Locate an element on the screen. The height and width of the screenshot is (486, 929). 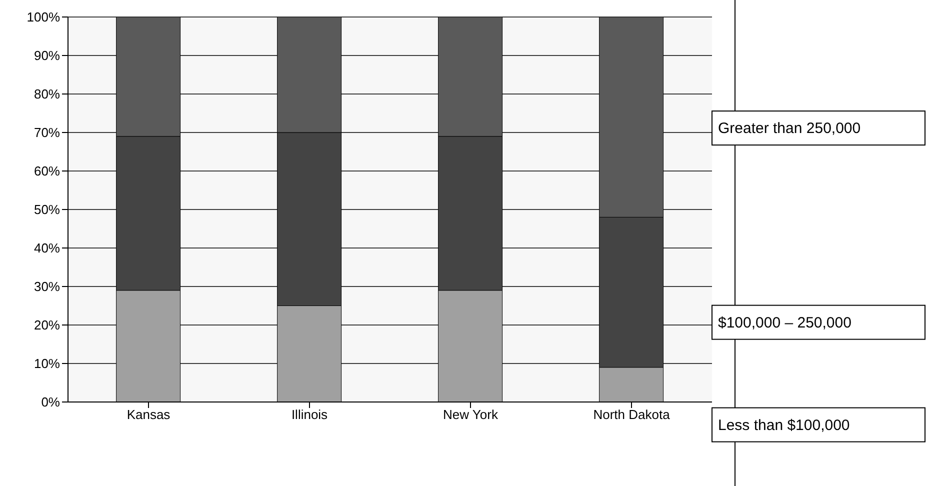
y-tick-label: 100% is located at coordinates (43, 17).